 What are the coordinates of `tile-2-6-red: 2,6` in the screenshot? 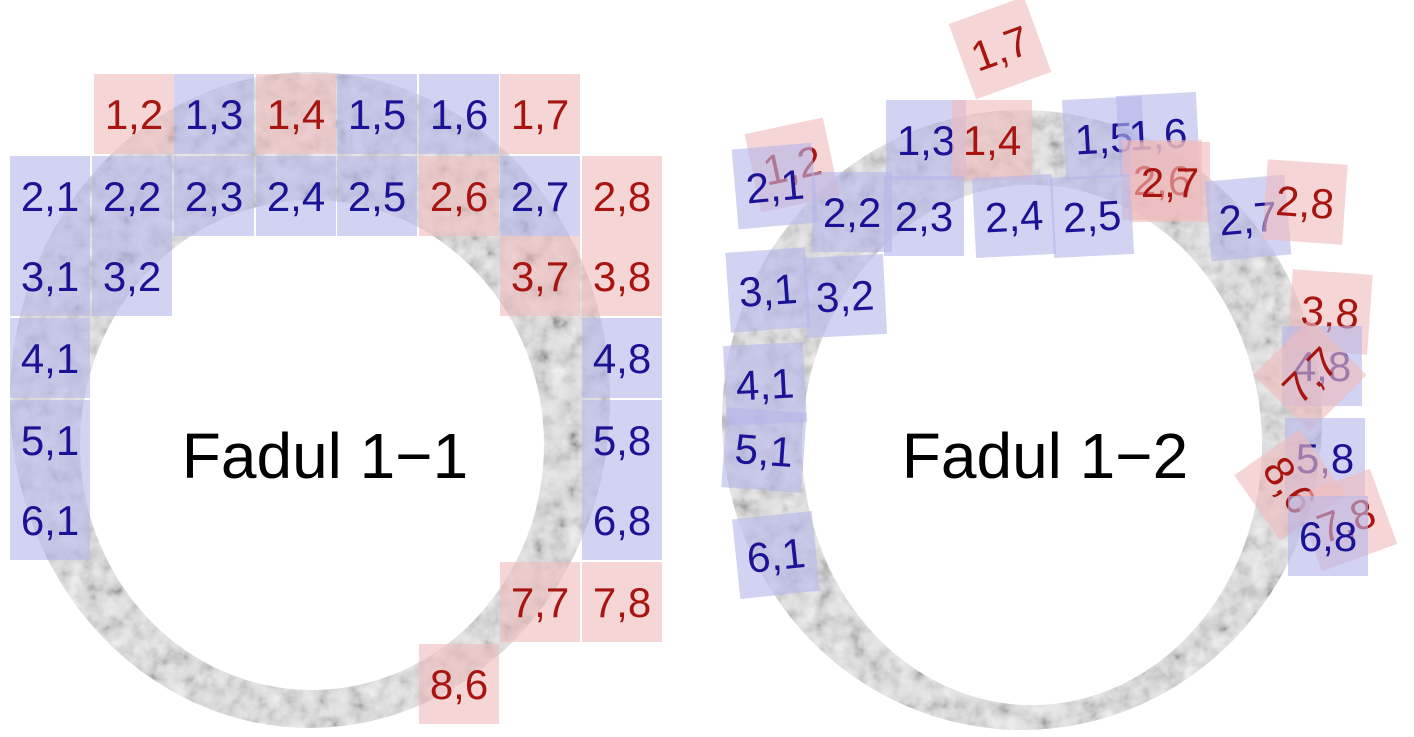 It's located at (459, 196).